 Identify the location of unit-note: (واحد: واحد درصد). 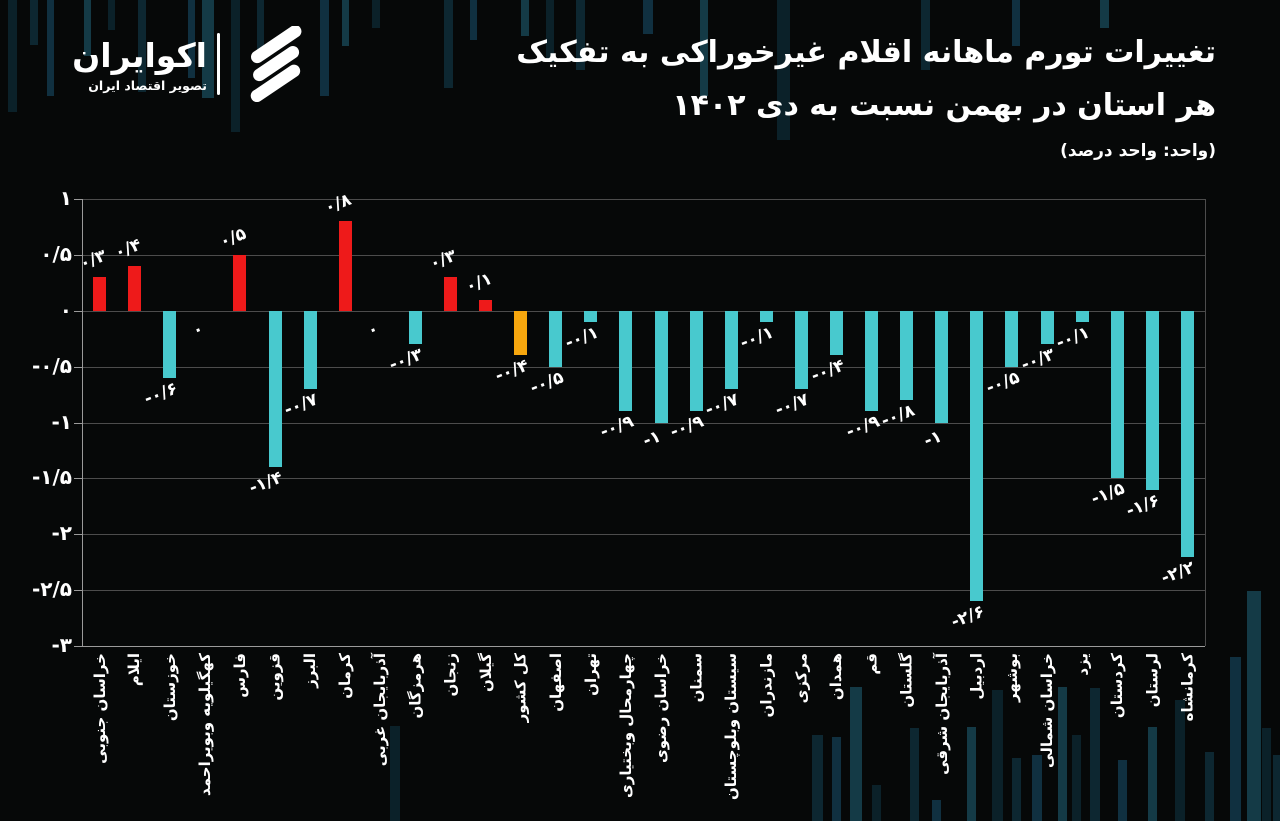
(1138, 151).